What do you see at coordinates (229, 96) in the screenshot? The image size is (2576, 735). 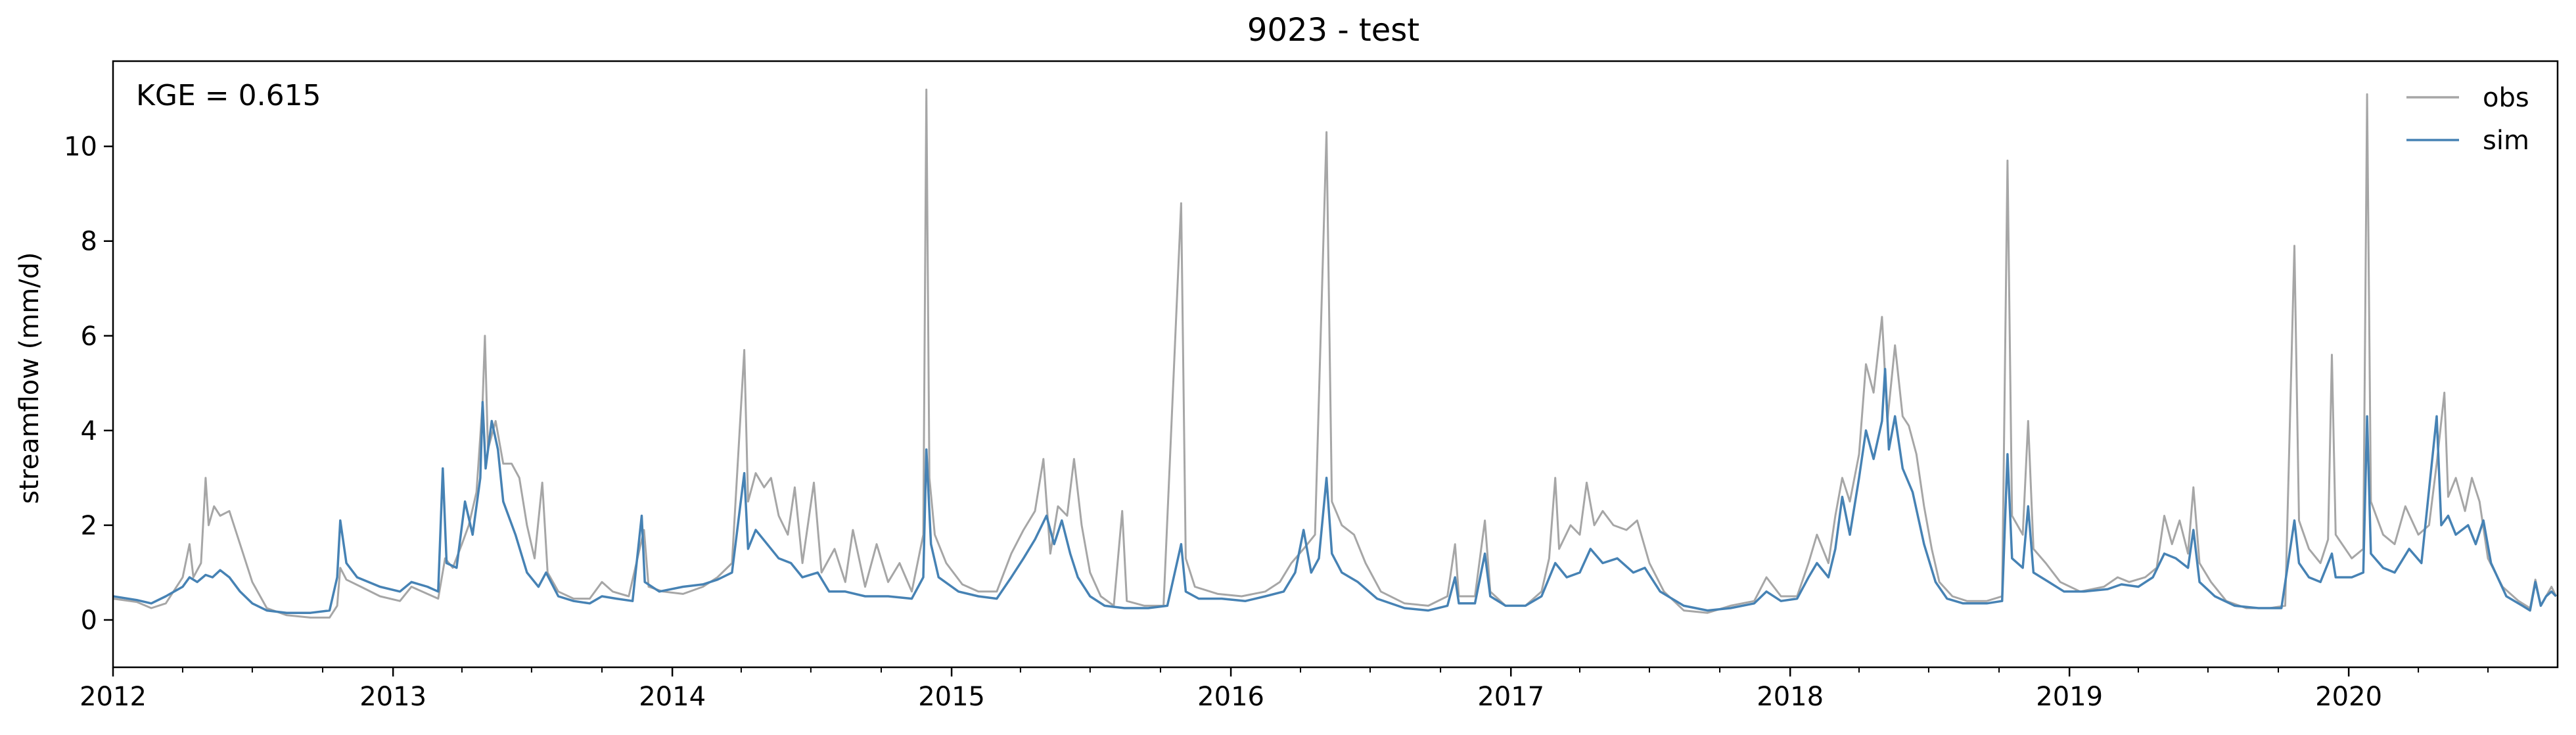 I see `kge-annotation: KGE = 0.615` at bounding box center [229, 96].